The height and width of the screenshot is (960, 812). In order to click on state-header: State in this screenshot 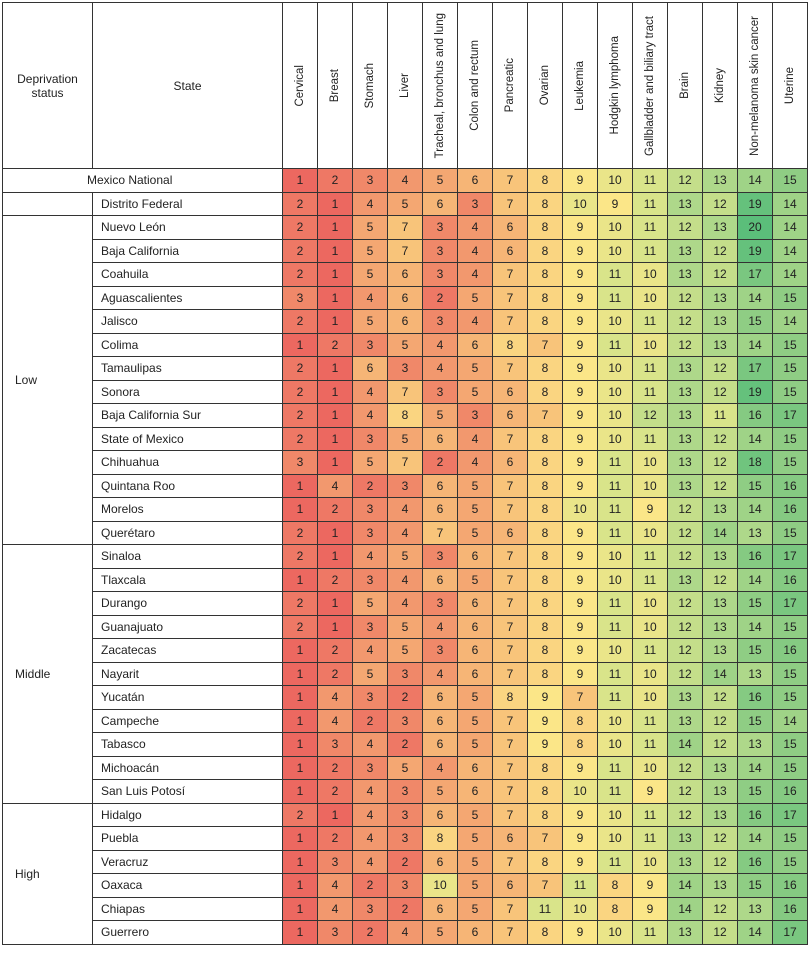, I will do `click(187, 85)`.